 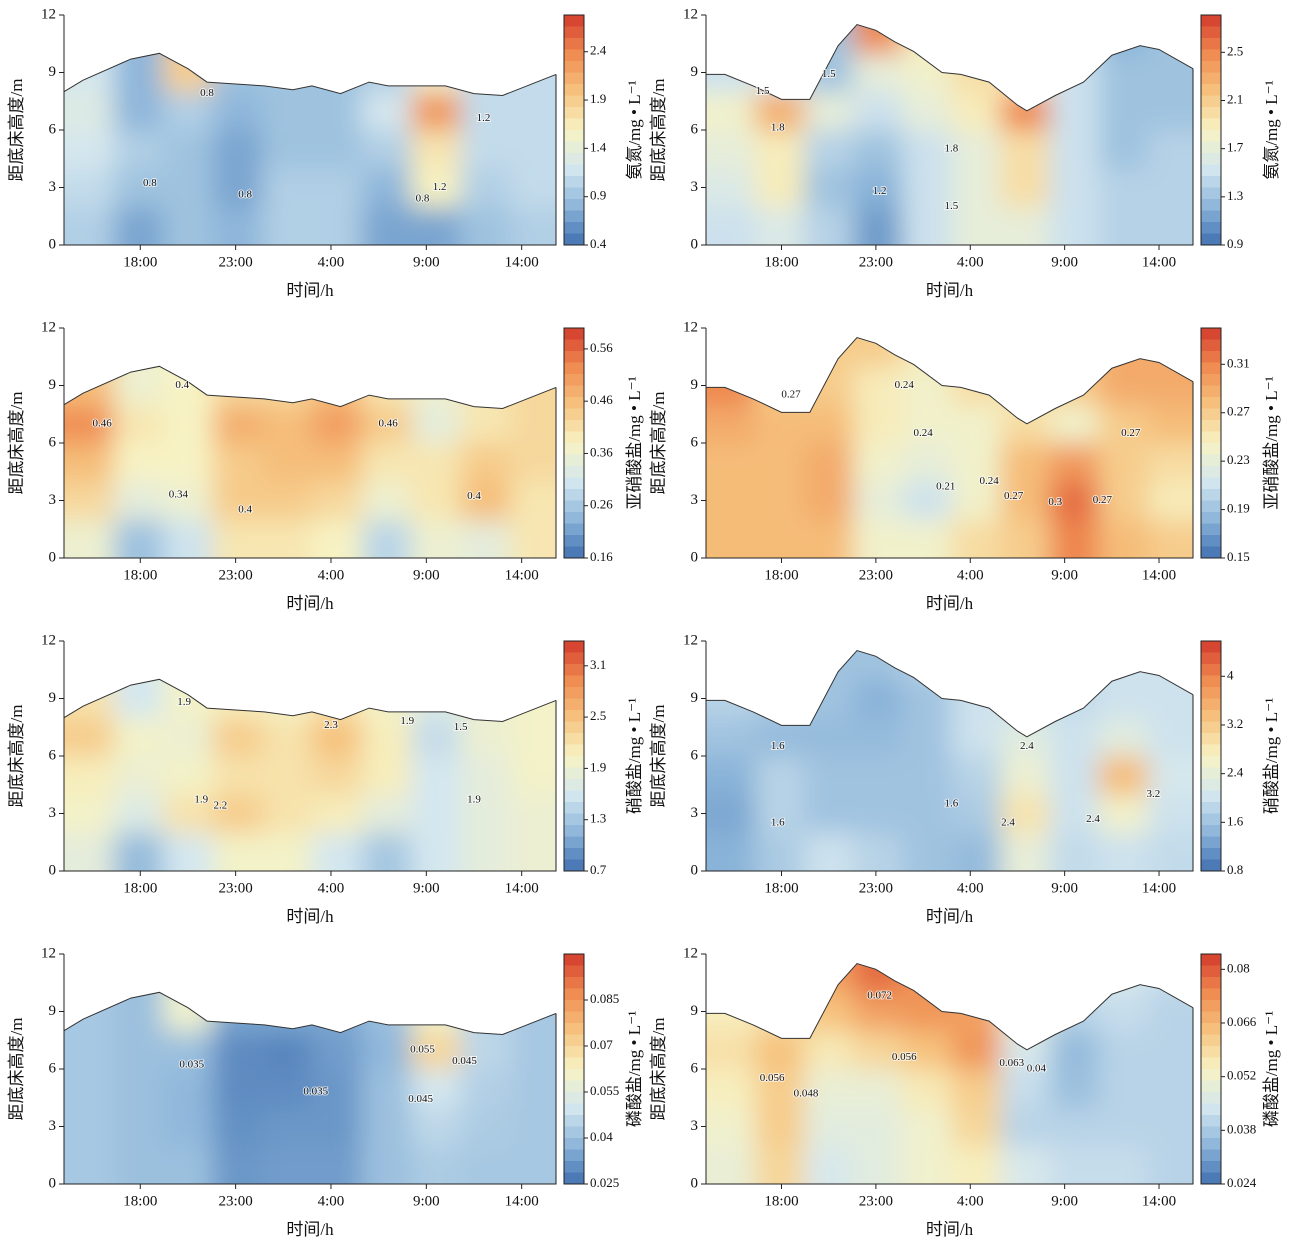 What do you see at coordinates (315, 1092) in the screenshot?
I see `contour-label: 0.035` at bounding box center [315, 1092].